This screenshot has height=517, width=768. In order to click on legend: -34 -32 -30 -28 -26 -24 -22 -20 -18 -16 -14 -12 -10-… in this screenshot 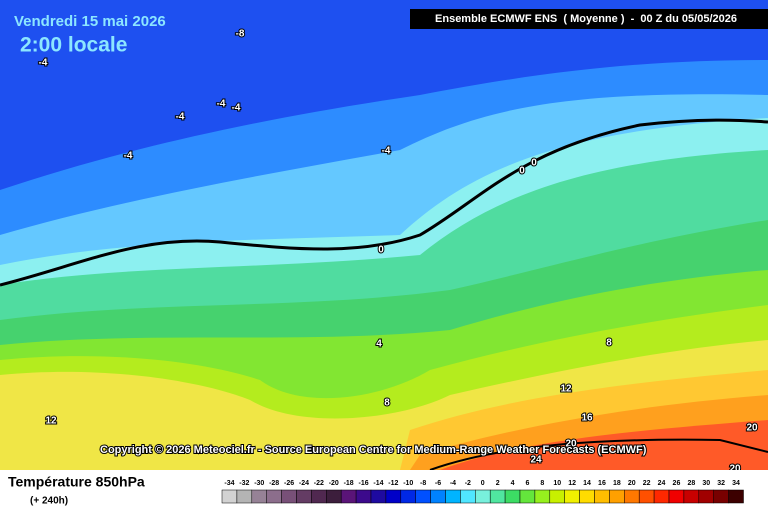, I will do `click(482, 492)`.